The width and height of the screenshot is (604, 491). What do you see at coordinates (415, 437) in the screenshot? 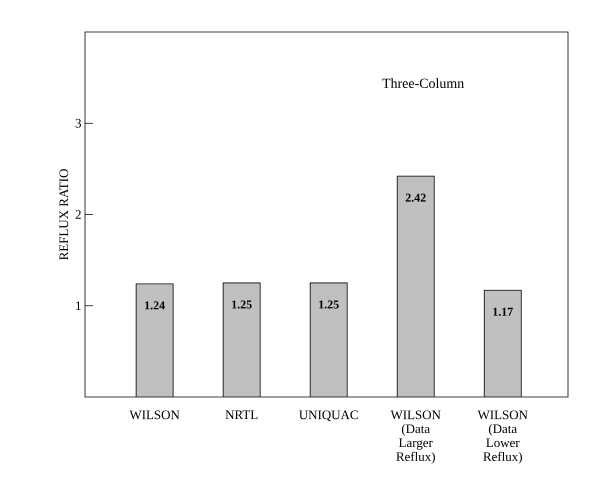
I see `x-tick-label: WILSON (Data Larger Reflux)` at bounding box center [415, 437].